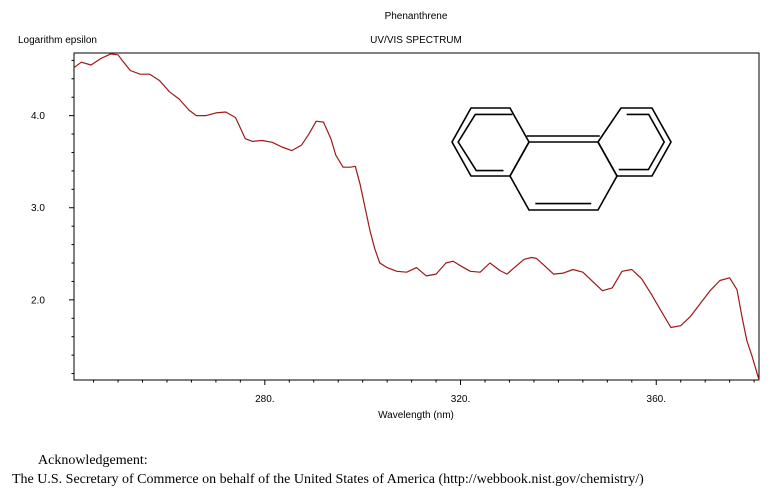 This screenshot has width=775, height=503. What do you see at coordinates (416, 16) in the screenshot?
I see `chart-title: Phenanthrene` at bounding box center [416, 16].